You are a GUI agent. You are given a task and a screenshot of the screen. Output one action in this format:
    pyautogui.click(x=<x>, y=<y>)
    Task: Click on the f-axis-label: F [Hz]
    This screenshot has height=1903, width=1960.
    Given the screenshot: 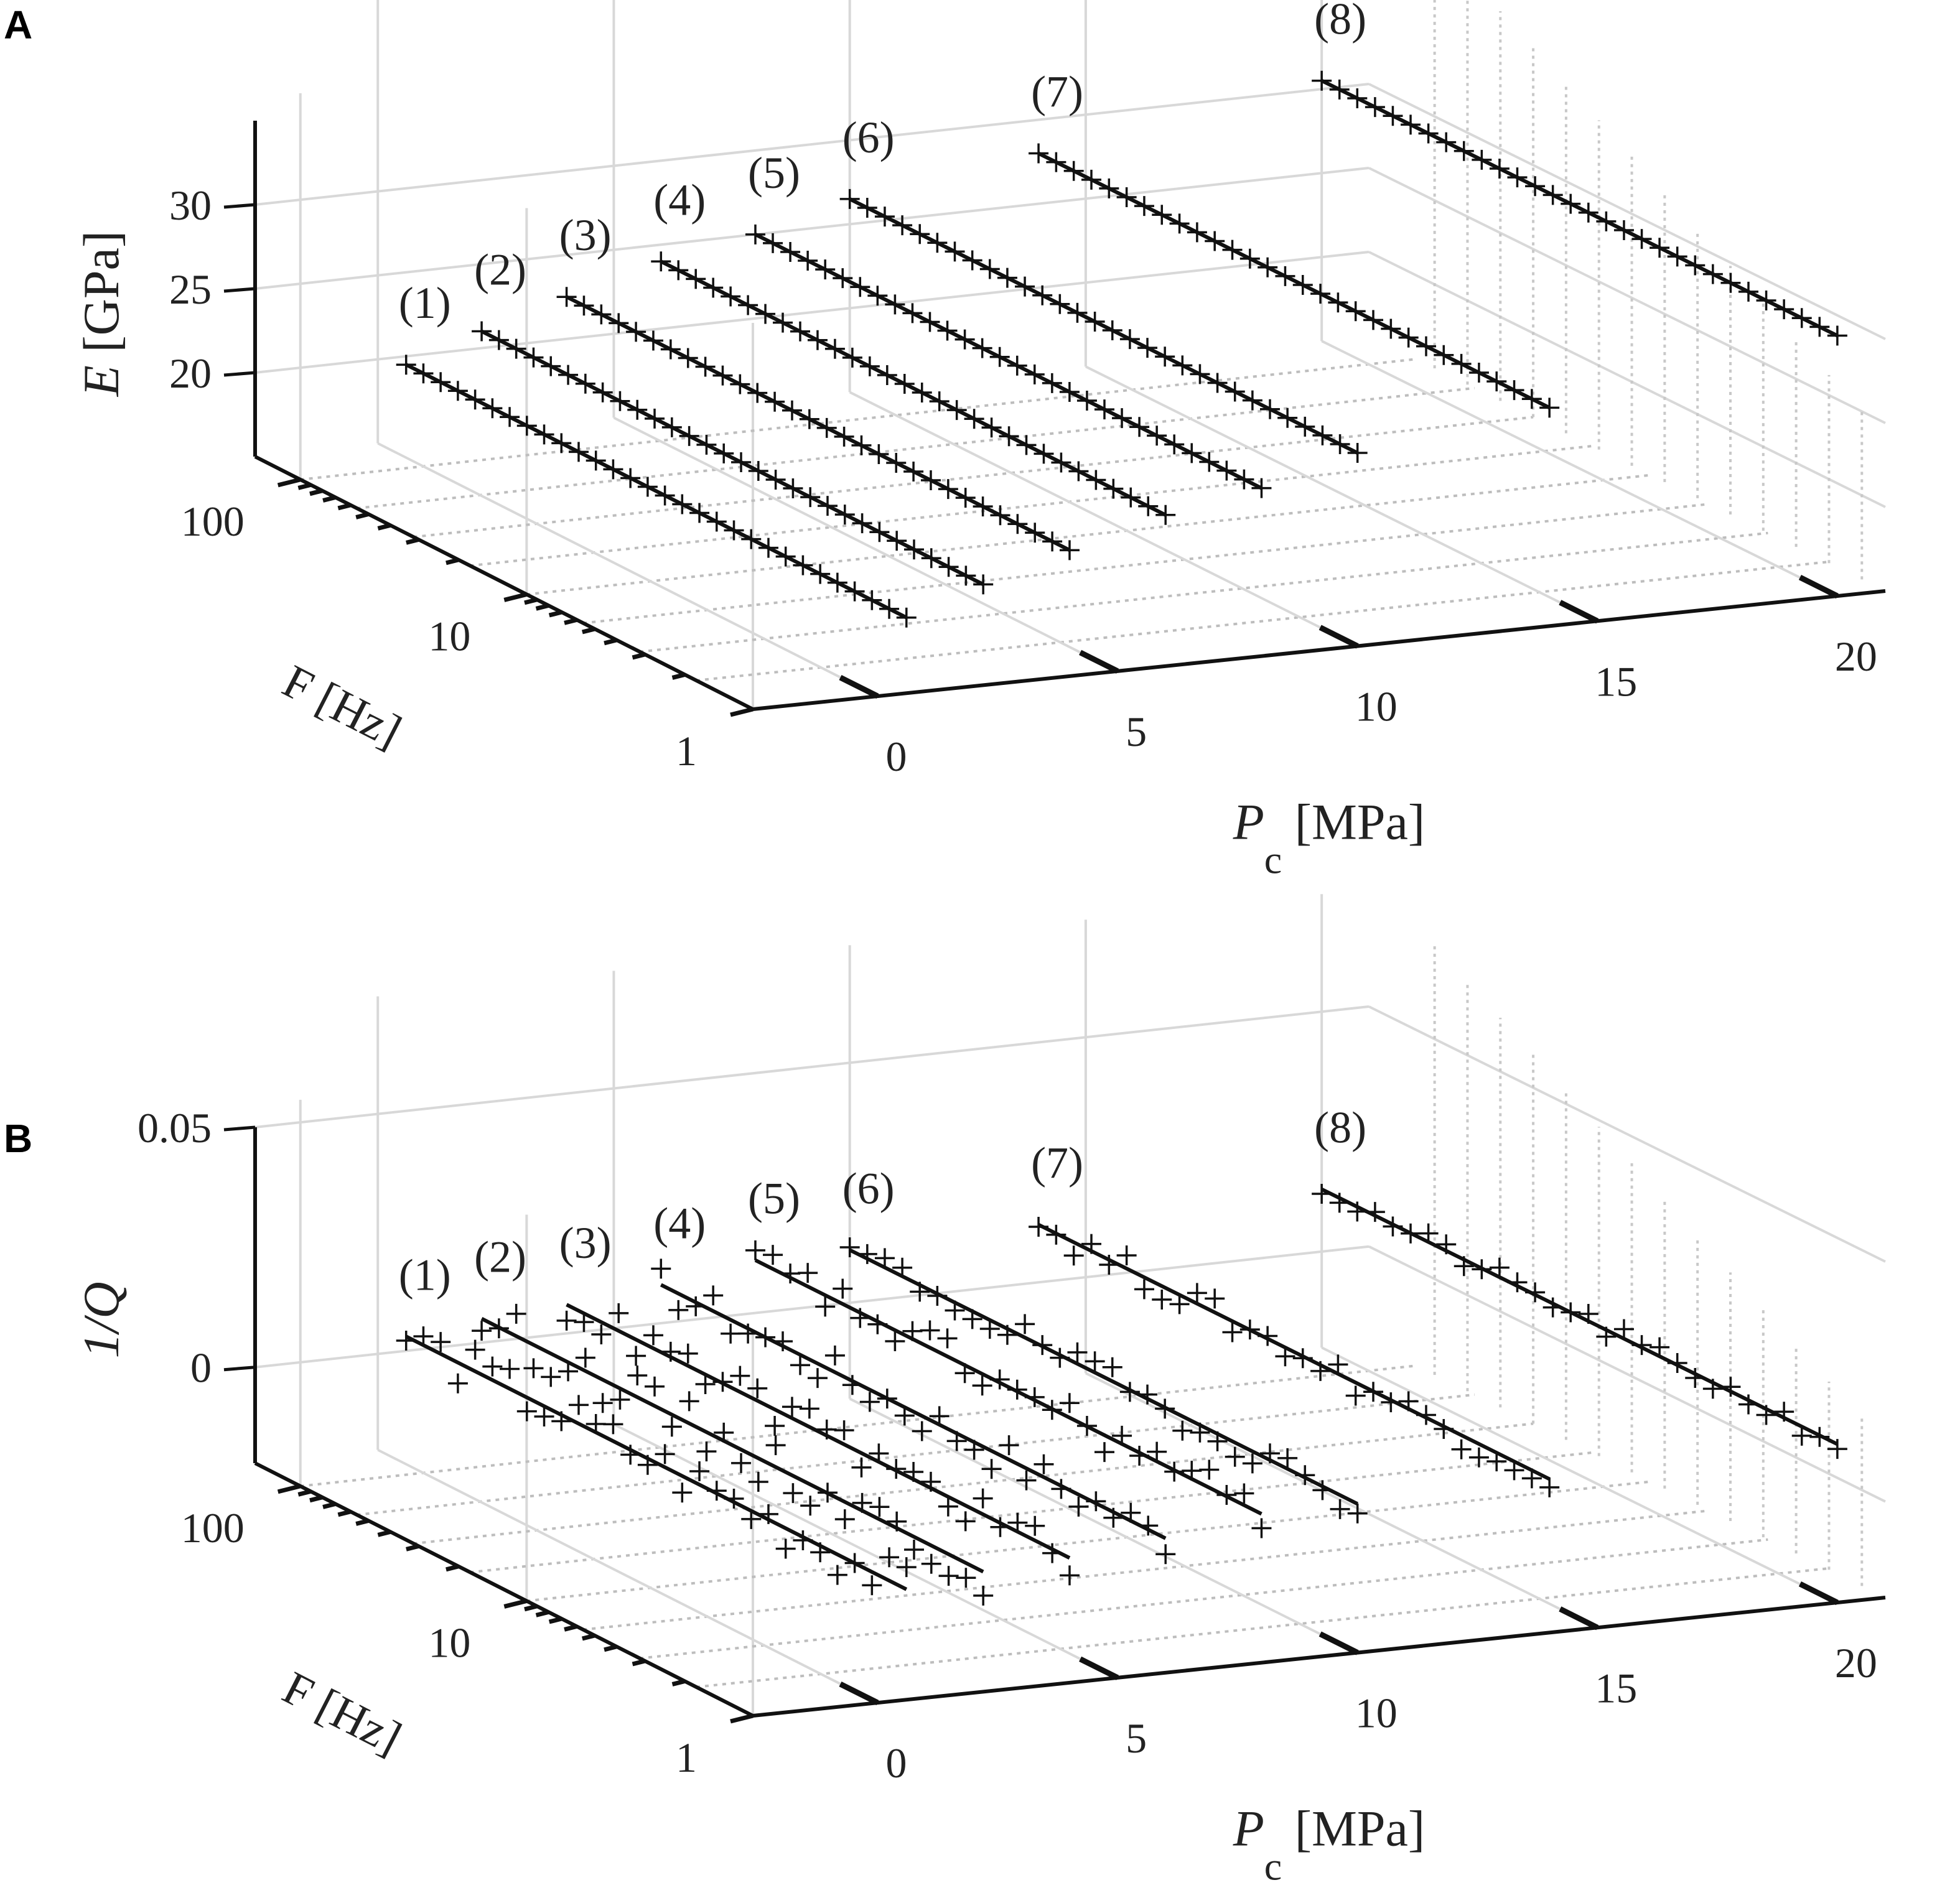 What is the action you would take?
    pyautogui.click(x=342, y=707)
    